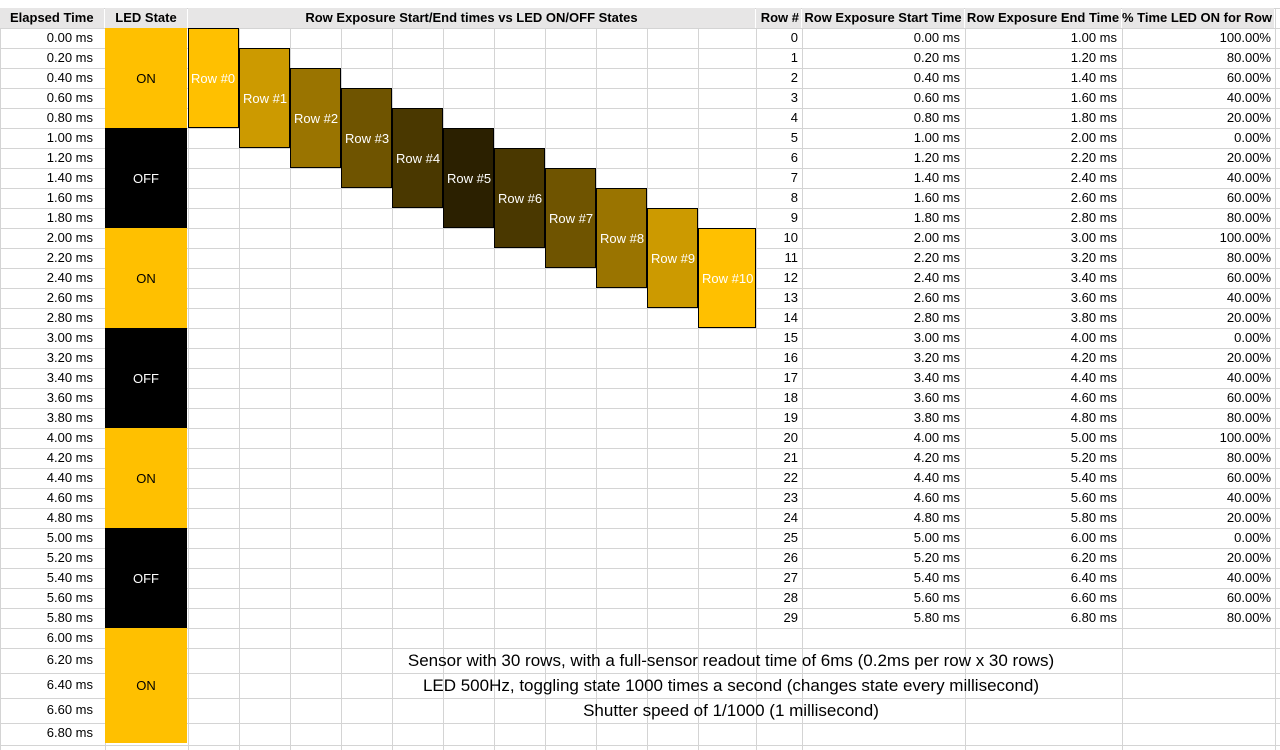  Describe the element at coordinates (146, 18) in the screenshot. I see `header-led-state: LED State` at that location.